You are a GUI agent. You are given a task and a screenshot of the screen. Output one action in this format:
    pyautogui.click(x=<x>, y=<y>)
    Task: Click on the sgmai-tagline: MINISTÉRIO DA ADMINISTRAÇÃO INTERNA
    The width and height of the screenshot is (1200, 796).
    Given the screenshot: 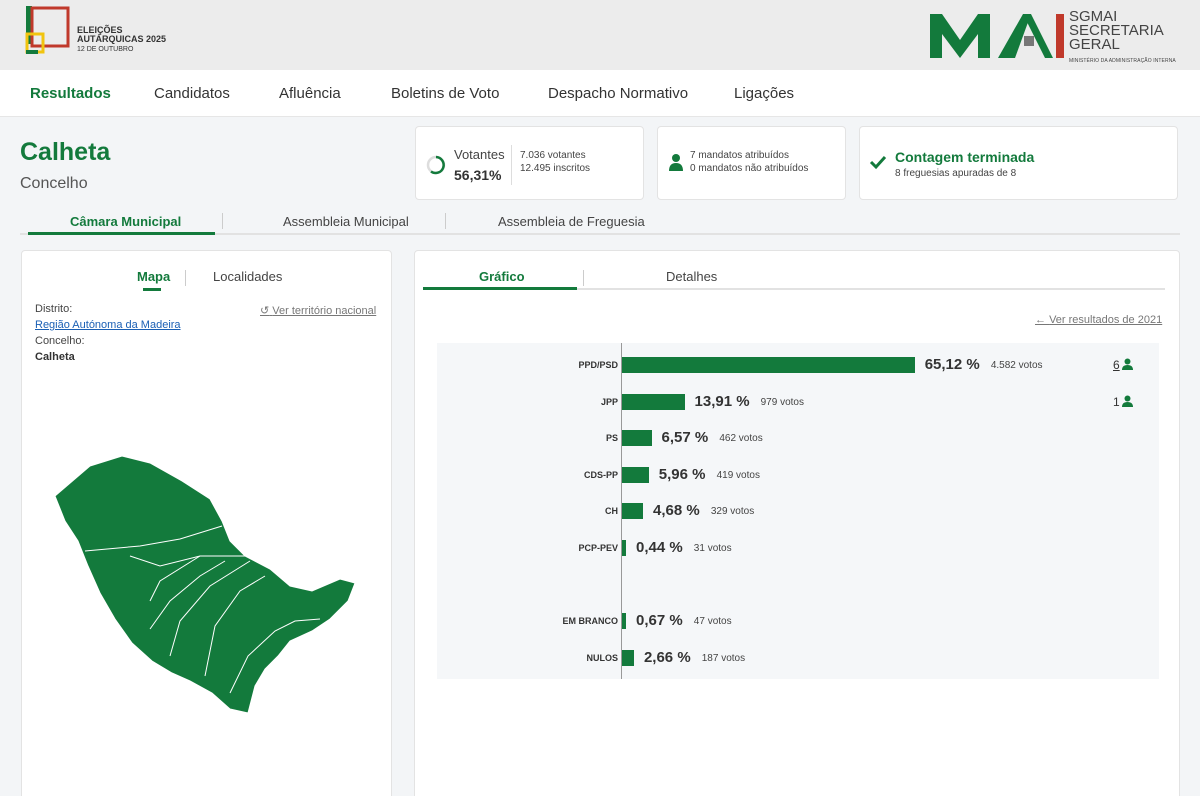 What is the action you would take?
    pyautogui.click(x=1122, y=61)
    